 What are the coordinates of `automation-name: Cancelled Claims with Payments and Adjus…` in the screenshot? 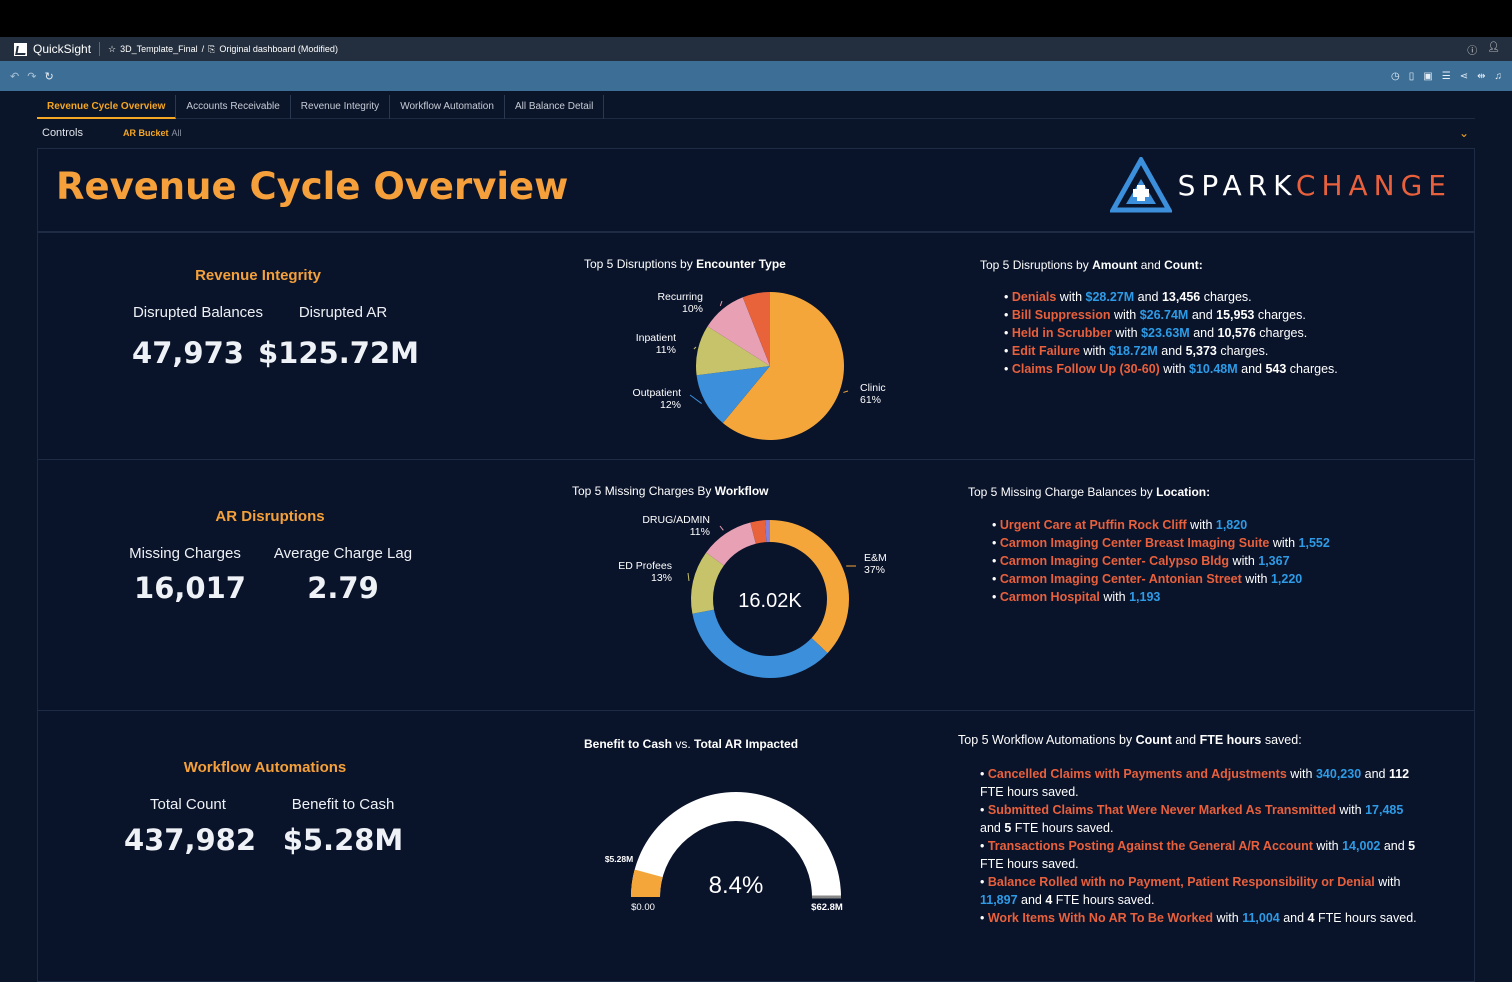 It's located at (1137, 774).